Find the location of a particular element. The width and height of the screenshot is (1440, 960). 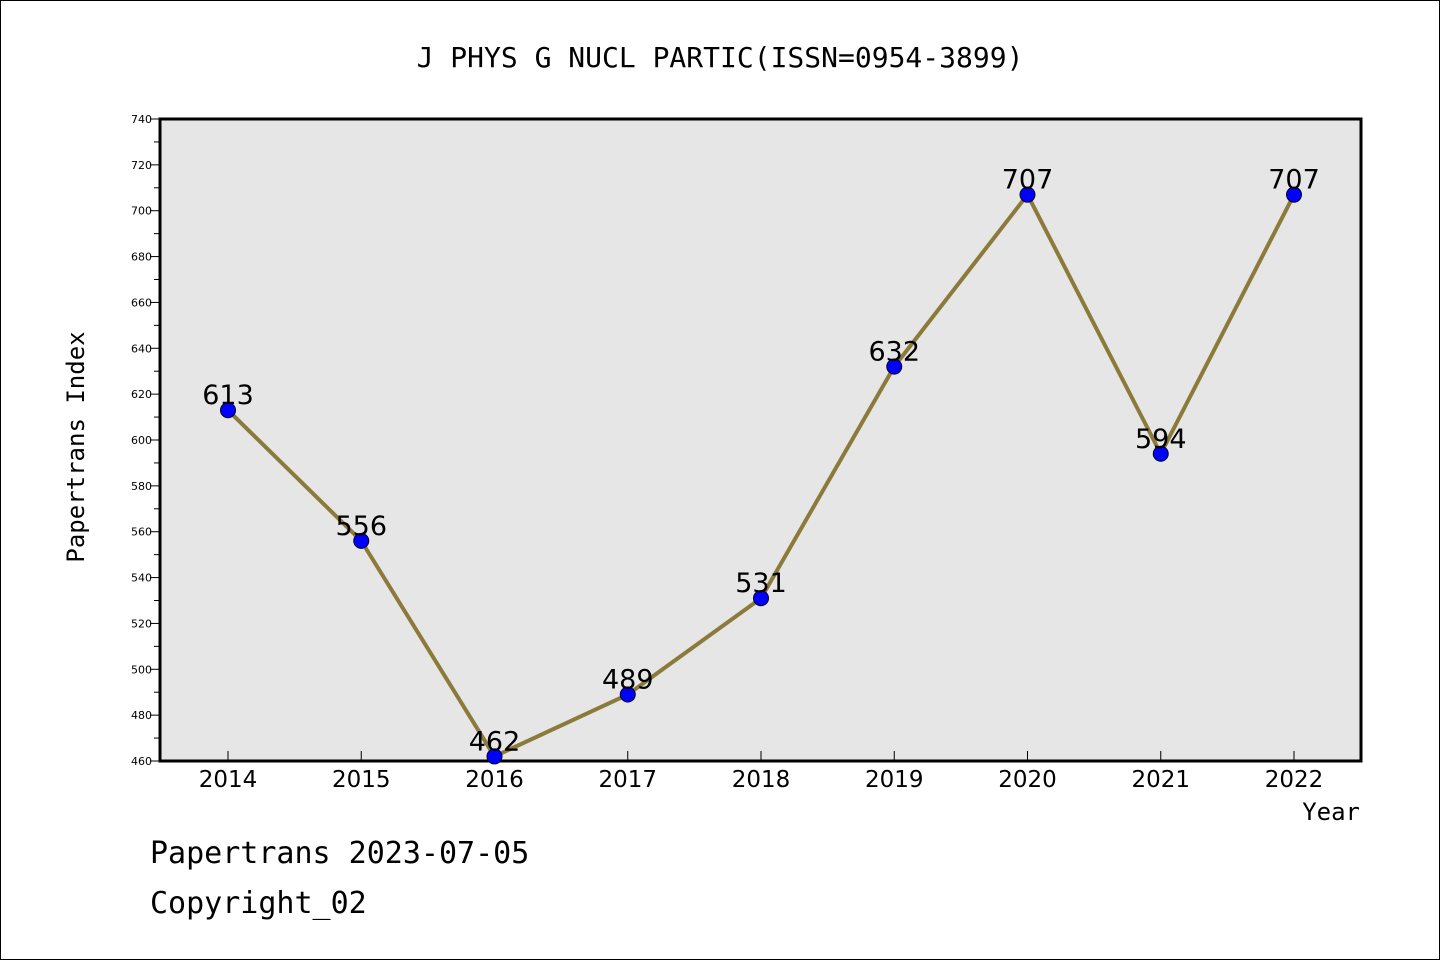

data-label: 632 is located at coordinates (894, 352).